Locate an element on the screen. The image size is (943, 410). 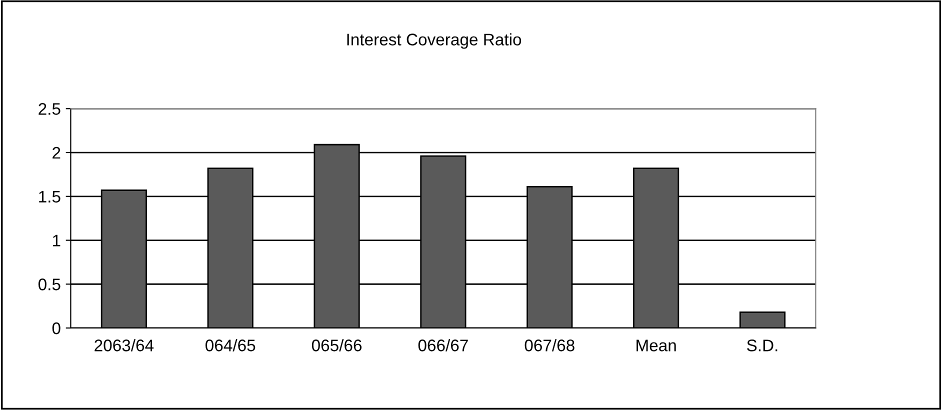
x-tick-label: 065/66 is located at coordinates (337, 345).